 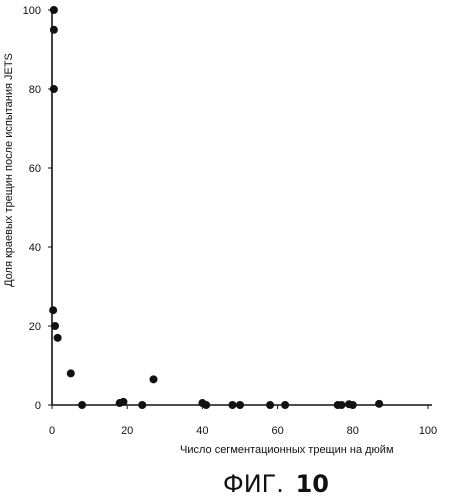 I want to click on y-tick-label: 60, so click(x=35, y=169).